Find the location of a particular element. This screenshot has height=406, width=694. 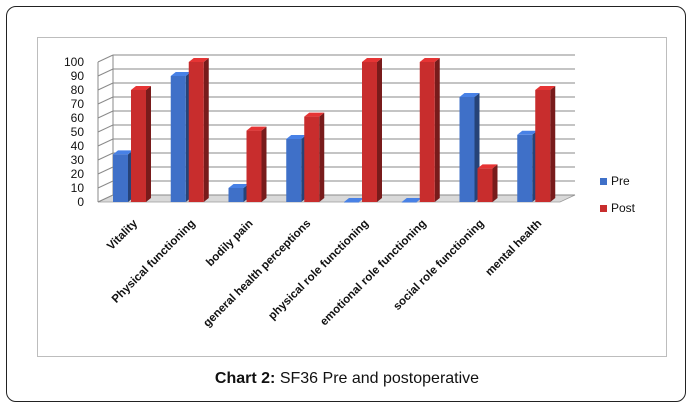

y-tick-label: 60 is located at coordinates (78, 118).